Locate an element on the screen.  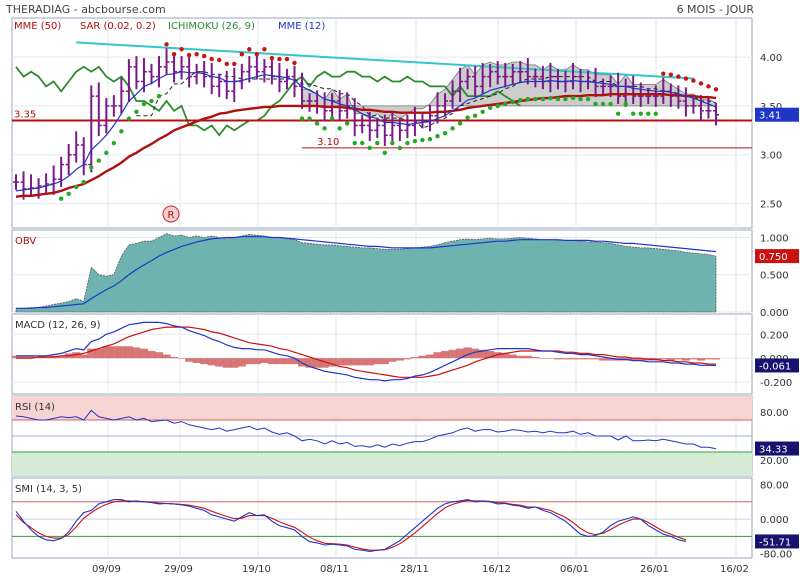
obv-title: OBV is located at coordinates (25, 241).